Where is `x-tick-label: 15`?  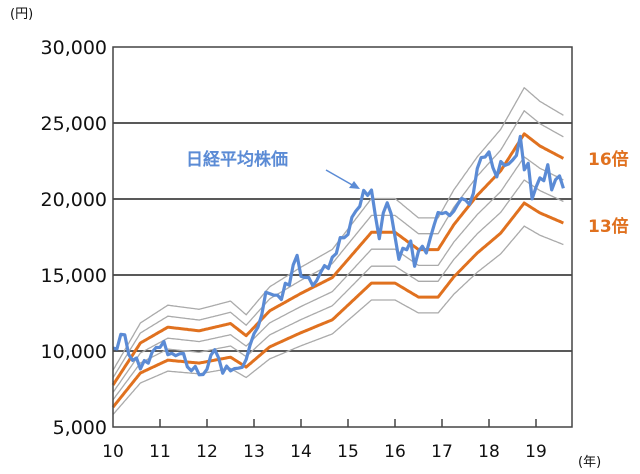
x-tick-label: 15 is located at coordinates (348, 452).